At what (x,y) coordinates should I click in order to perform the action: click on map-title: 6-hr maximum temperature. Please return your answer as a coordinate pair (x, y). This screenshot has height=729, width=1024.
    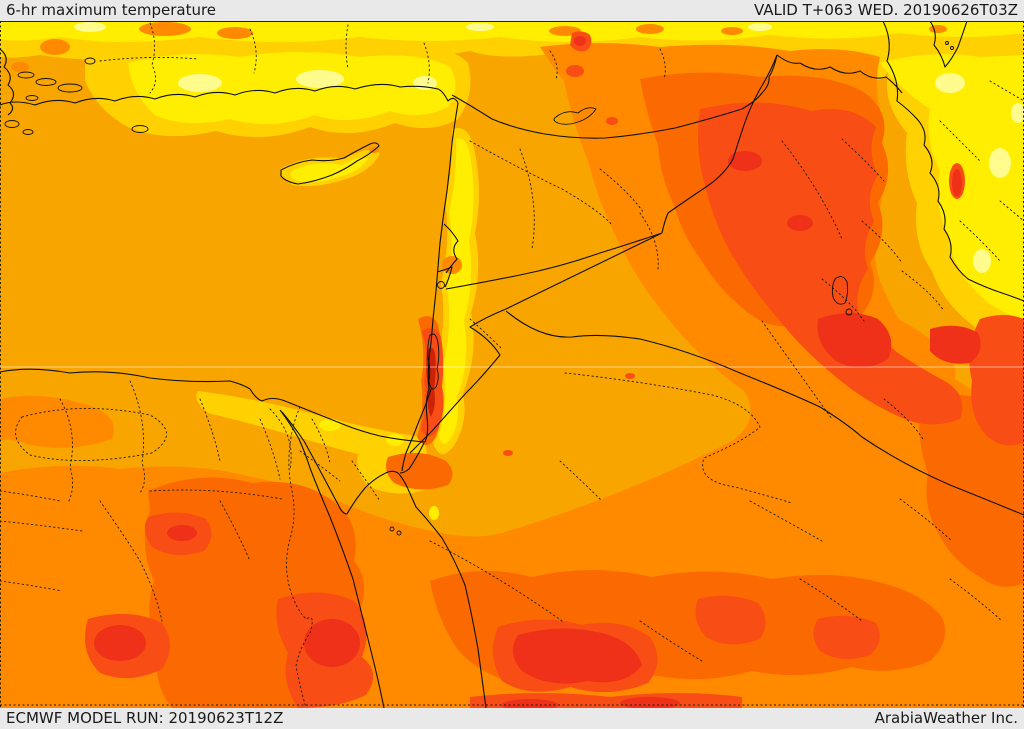
    Looking at the image, I should click on (111, 10).